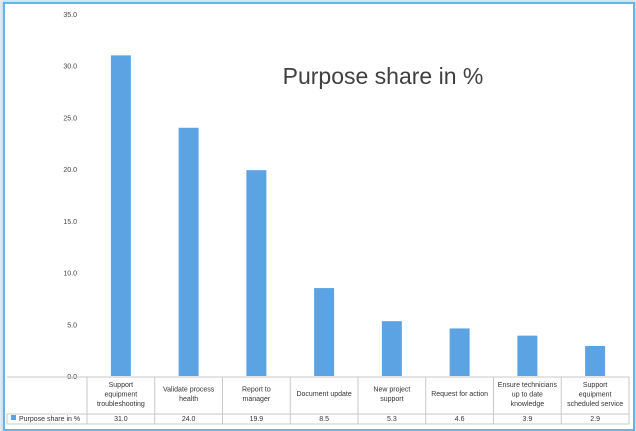 This screenshot has width=636, height=431. What do you see at coordinates (121, 404) in the screenshot?
I see `category-label: troubleshooting` at bounding box center [121, 404].